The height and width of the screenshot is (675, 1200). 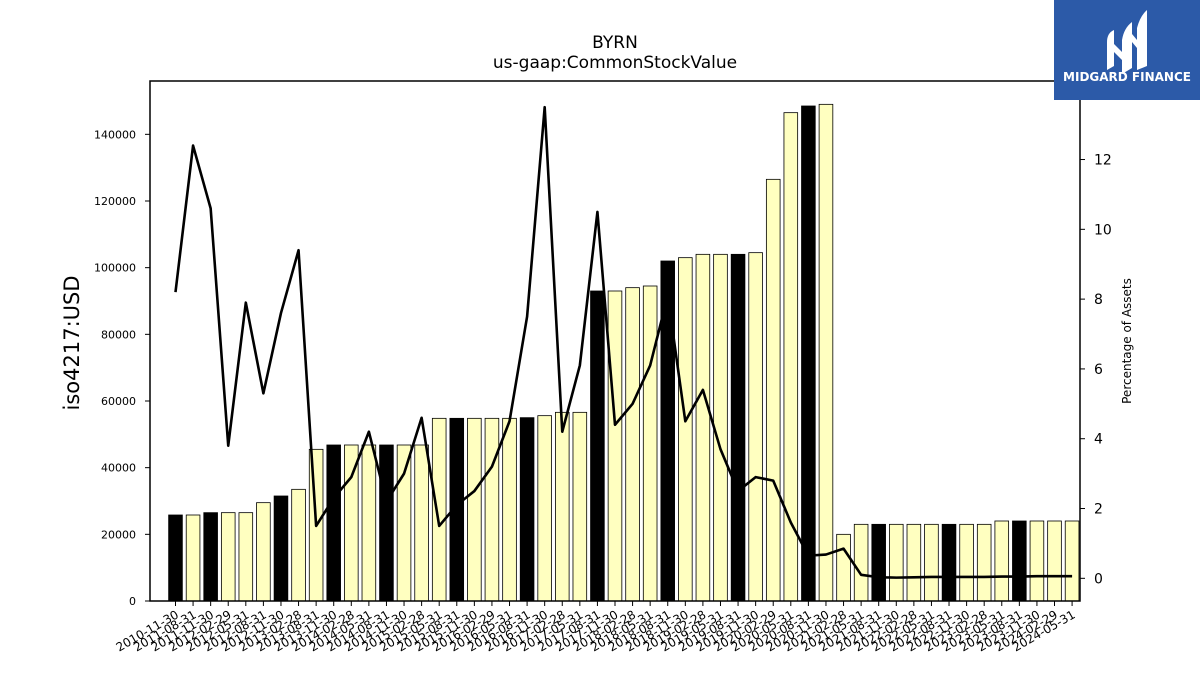 What do you see at coordinates (118, 401) in the screenshot?
I see `y-tick-label: 60000` at bounding box center [118, 401].